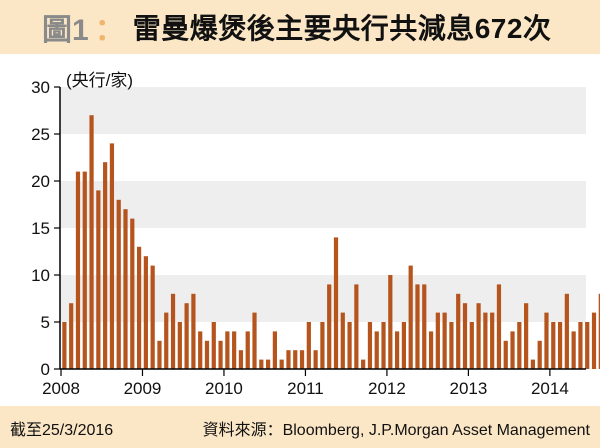 The width and height of the screenshot is (600, 448). What do you see at coordinates (45, 322) in the screenshot?
I see `y-tick-label: 5` at bounding box center [45, 322].